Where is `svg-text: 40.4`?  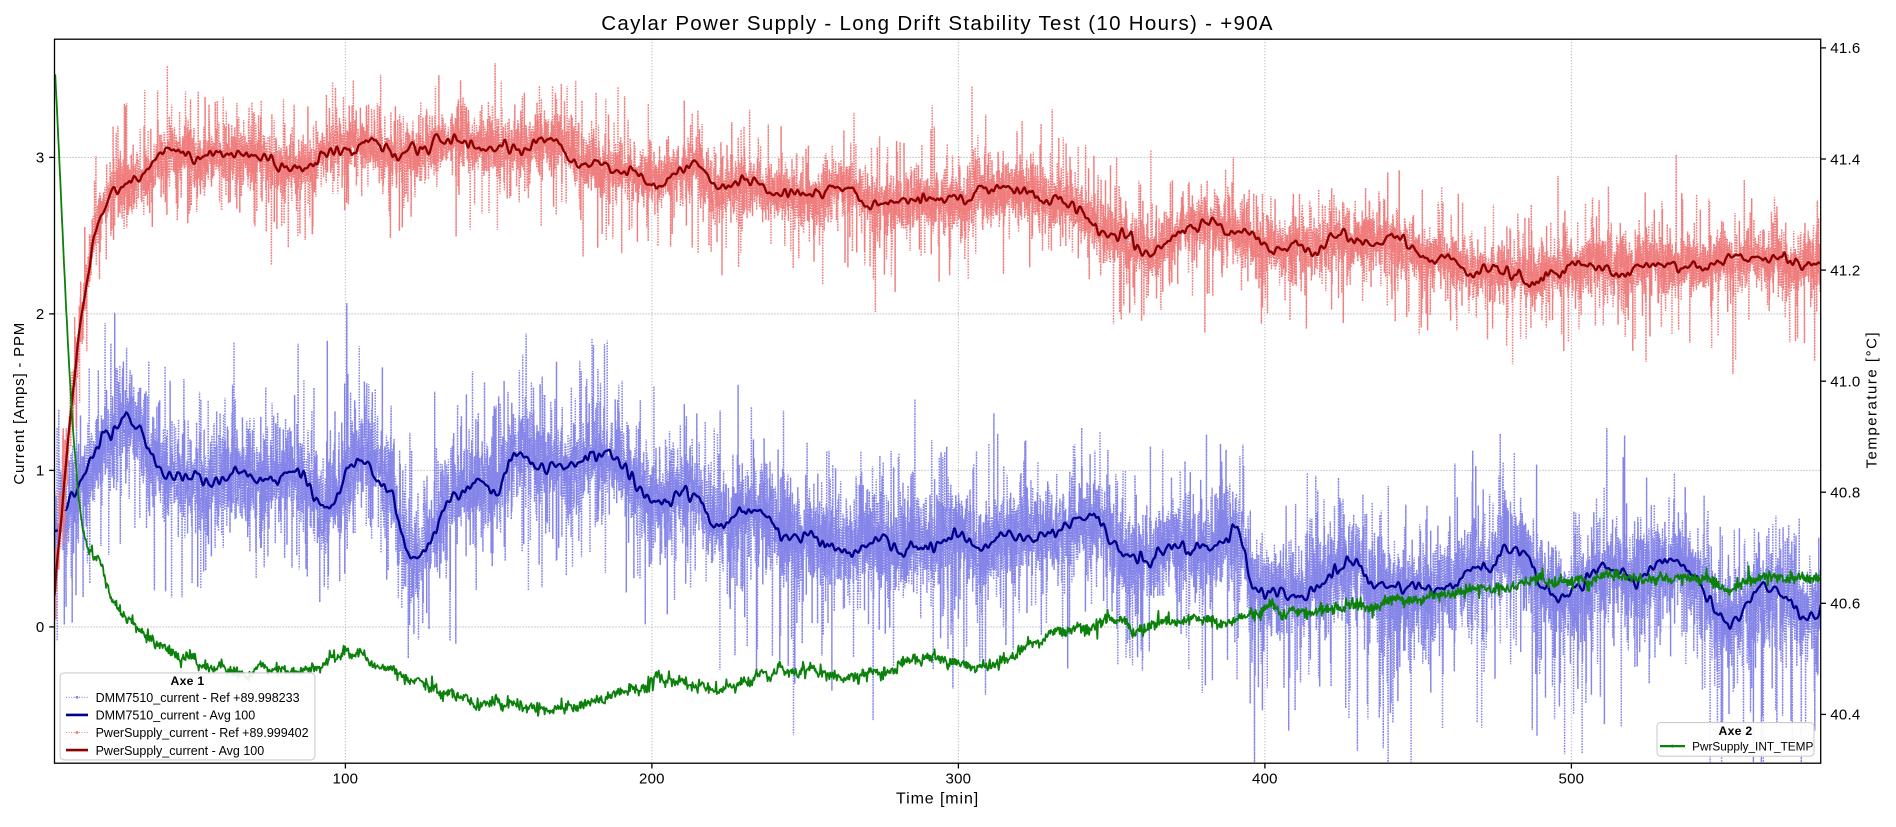
svg-text: 40.4 is located at coordinates (1845, 715).